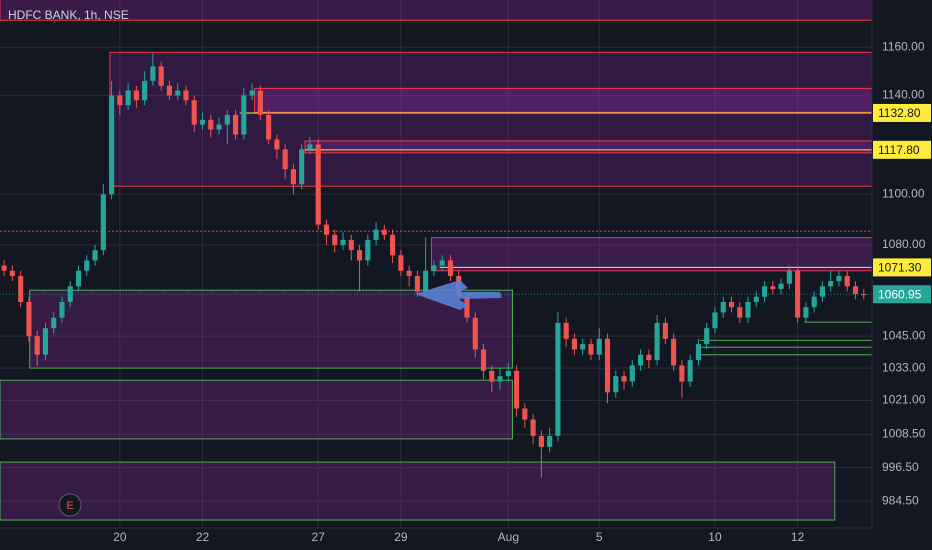 The image size is (932, 550). What do you see at coordinates (68, 15) in the screenshot?
I see `chart-title: HDFC BANK, 1h, NSE` at bounding box center [68, 15].